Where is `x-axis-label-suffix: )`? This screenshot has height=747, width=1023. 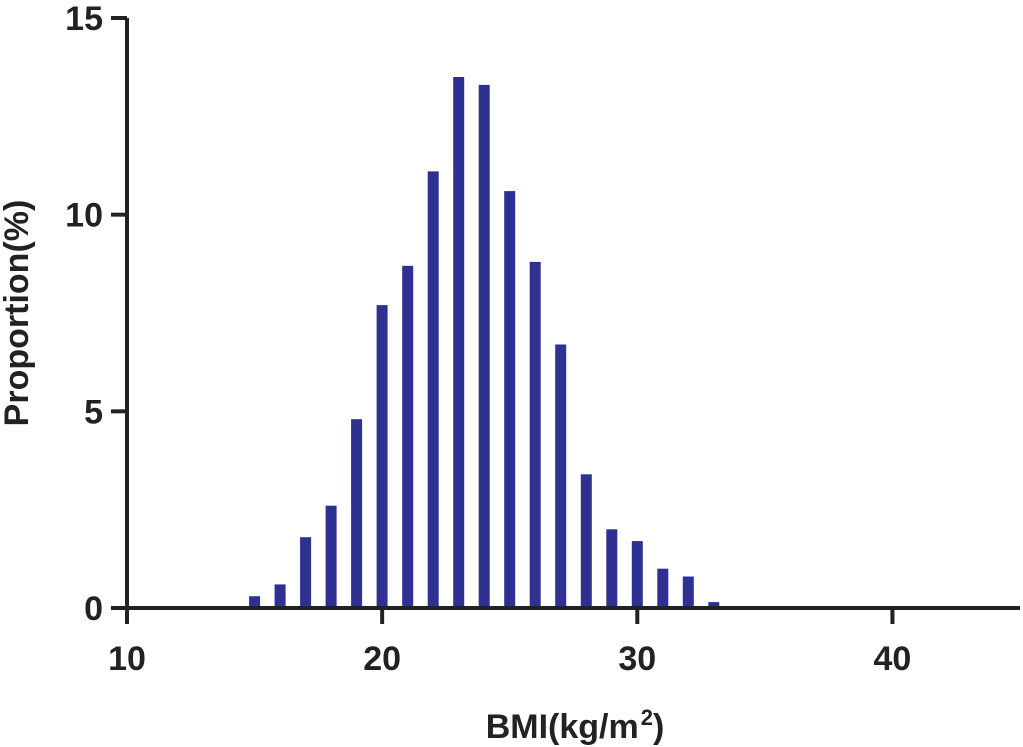 x-axis-label-suffix: ) is located at coordinates (658, 727).